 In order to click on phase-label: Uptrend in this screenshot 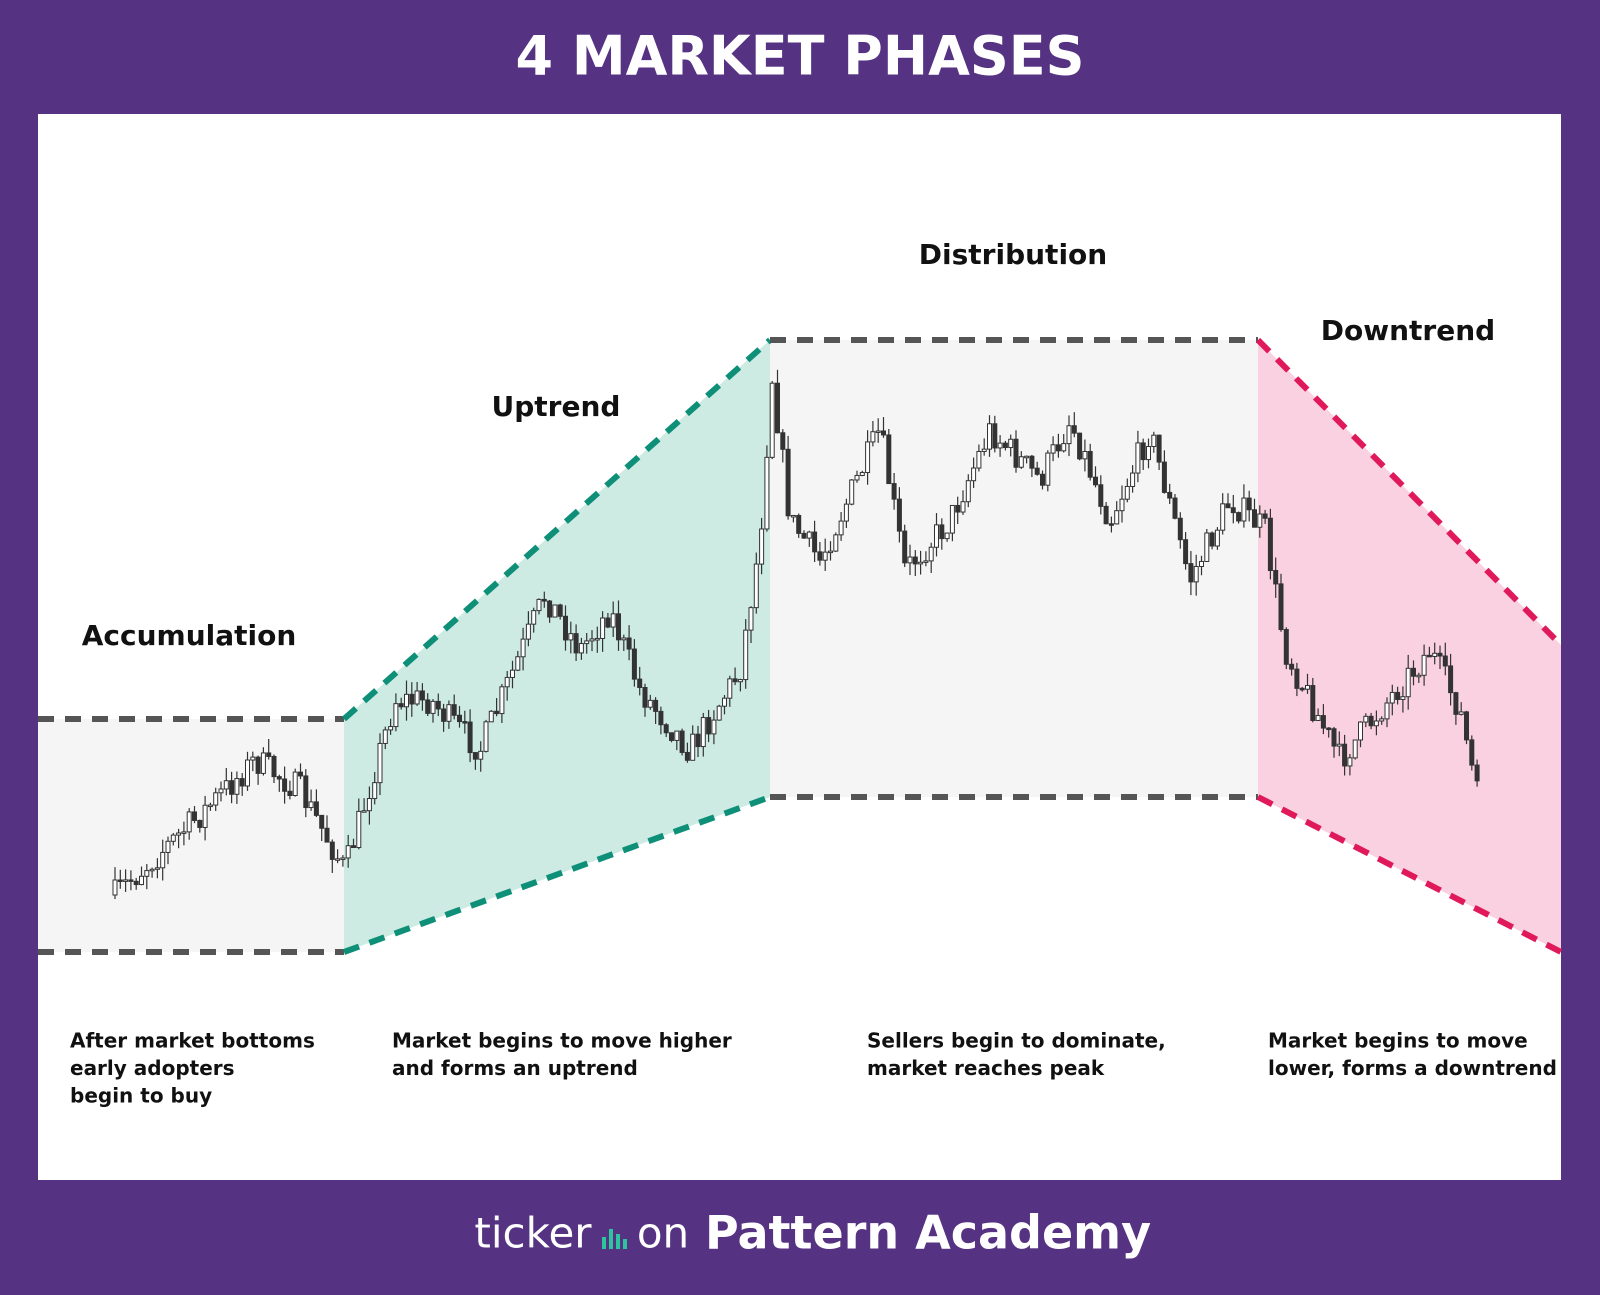, I will do `click(556, 406)`.